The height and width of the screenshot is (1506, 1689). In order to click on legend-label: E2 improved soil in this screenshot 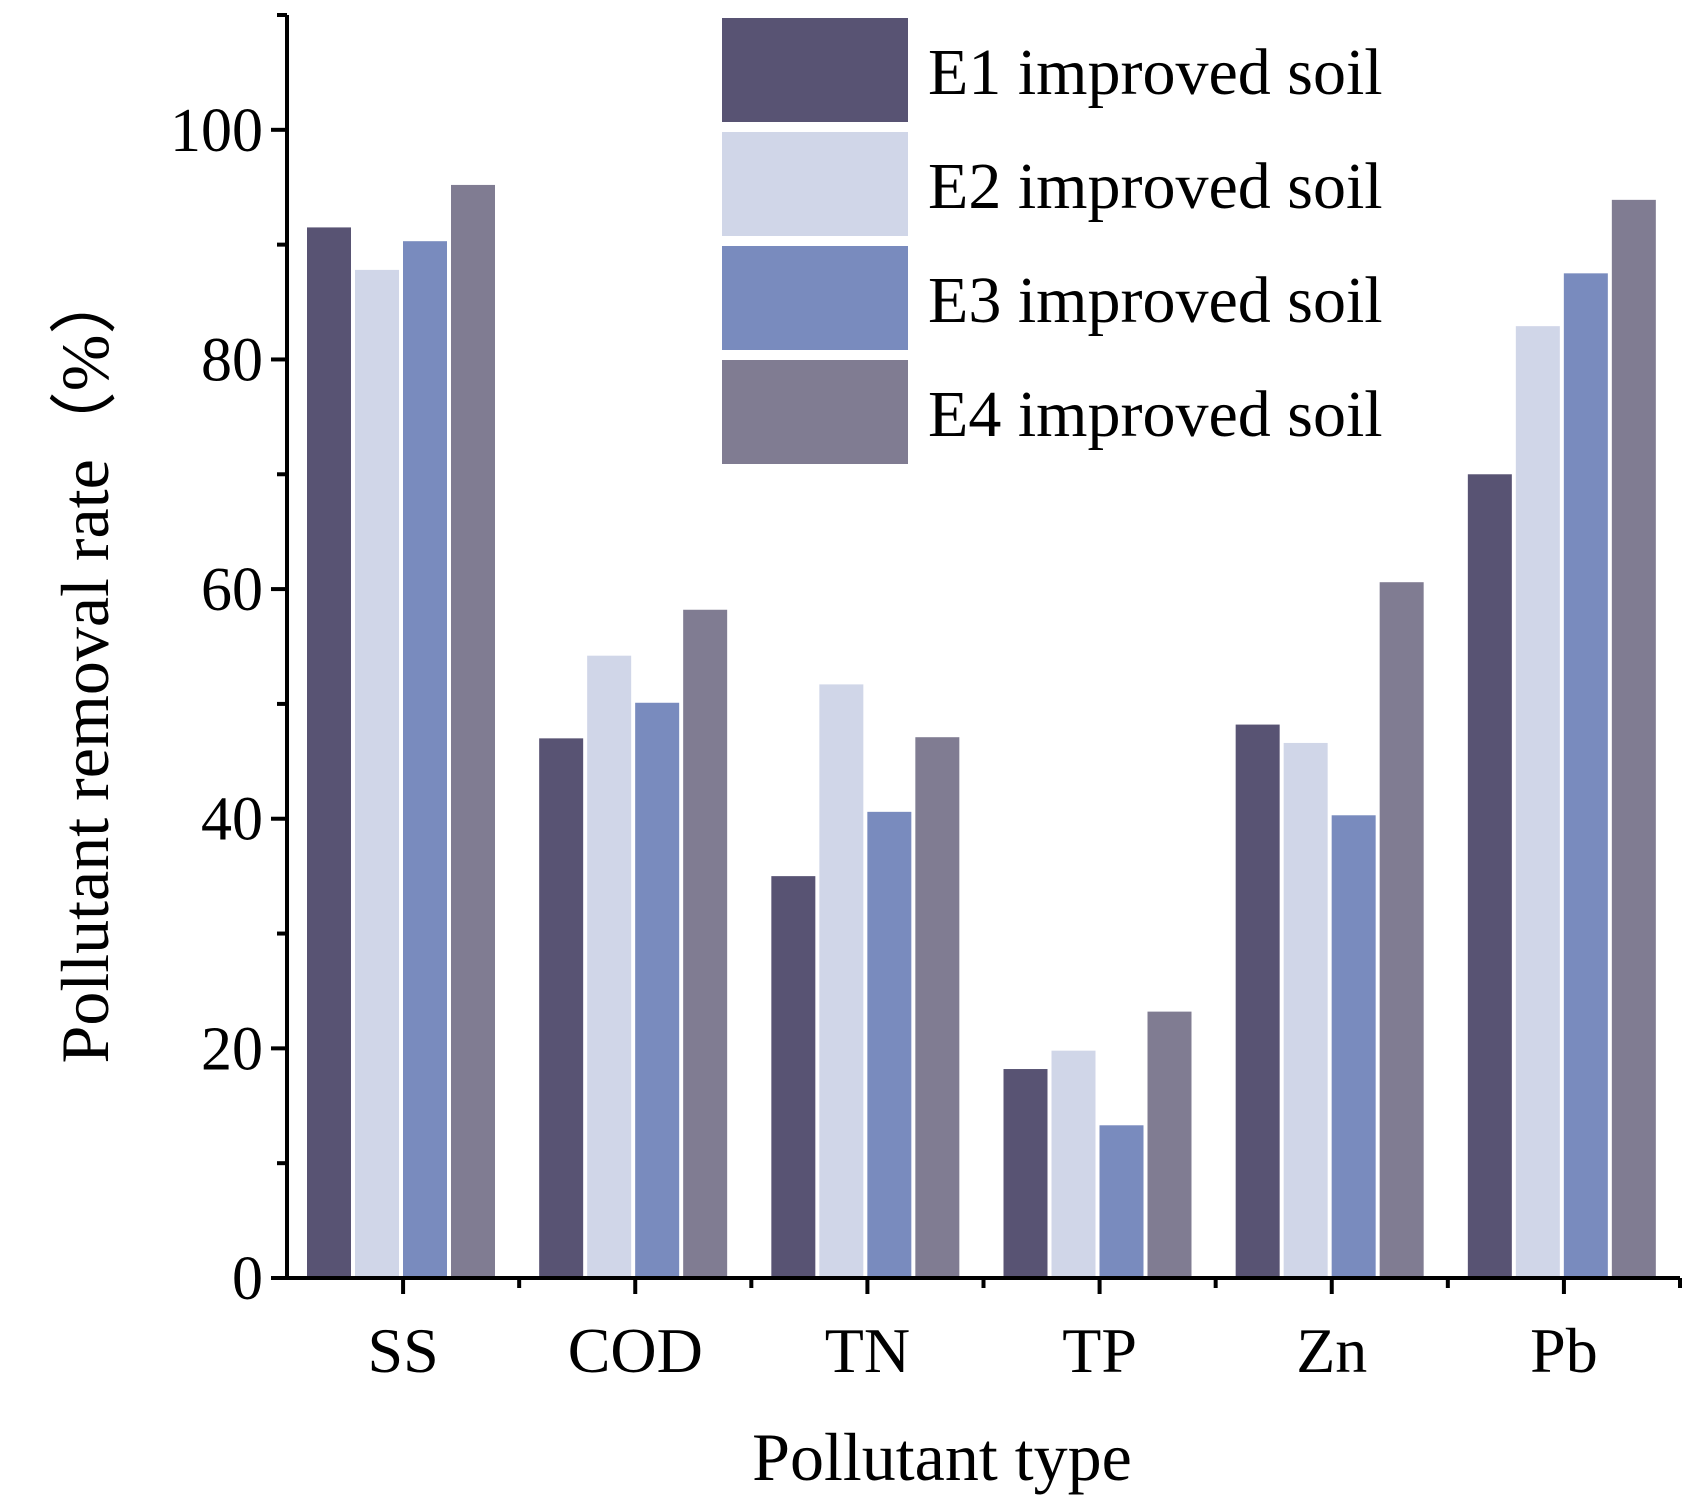, I will do `click(1155, 186)`.